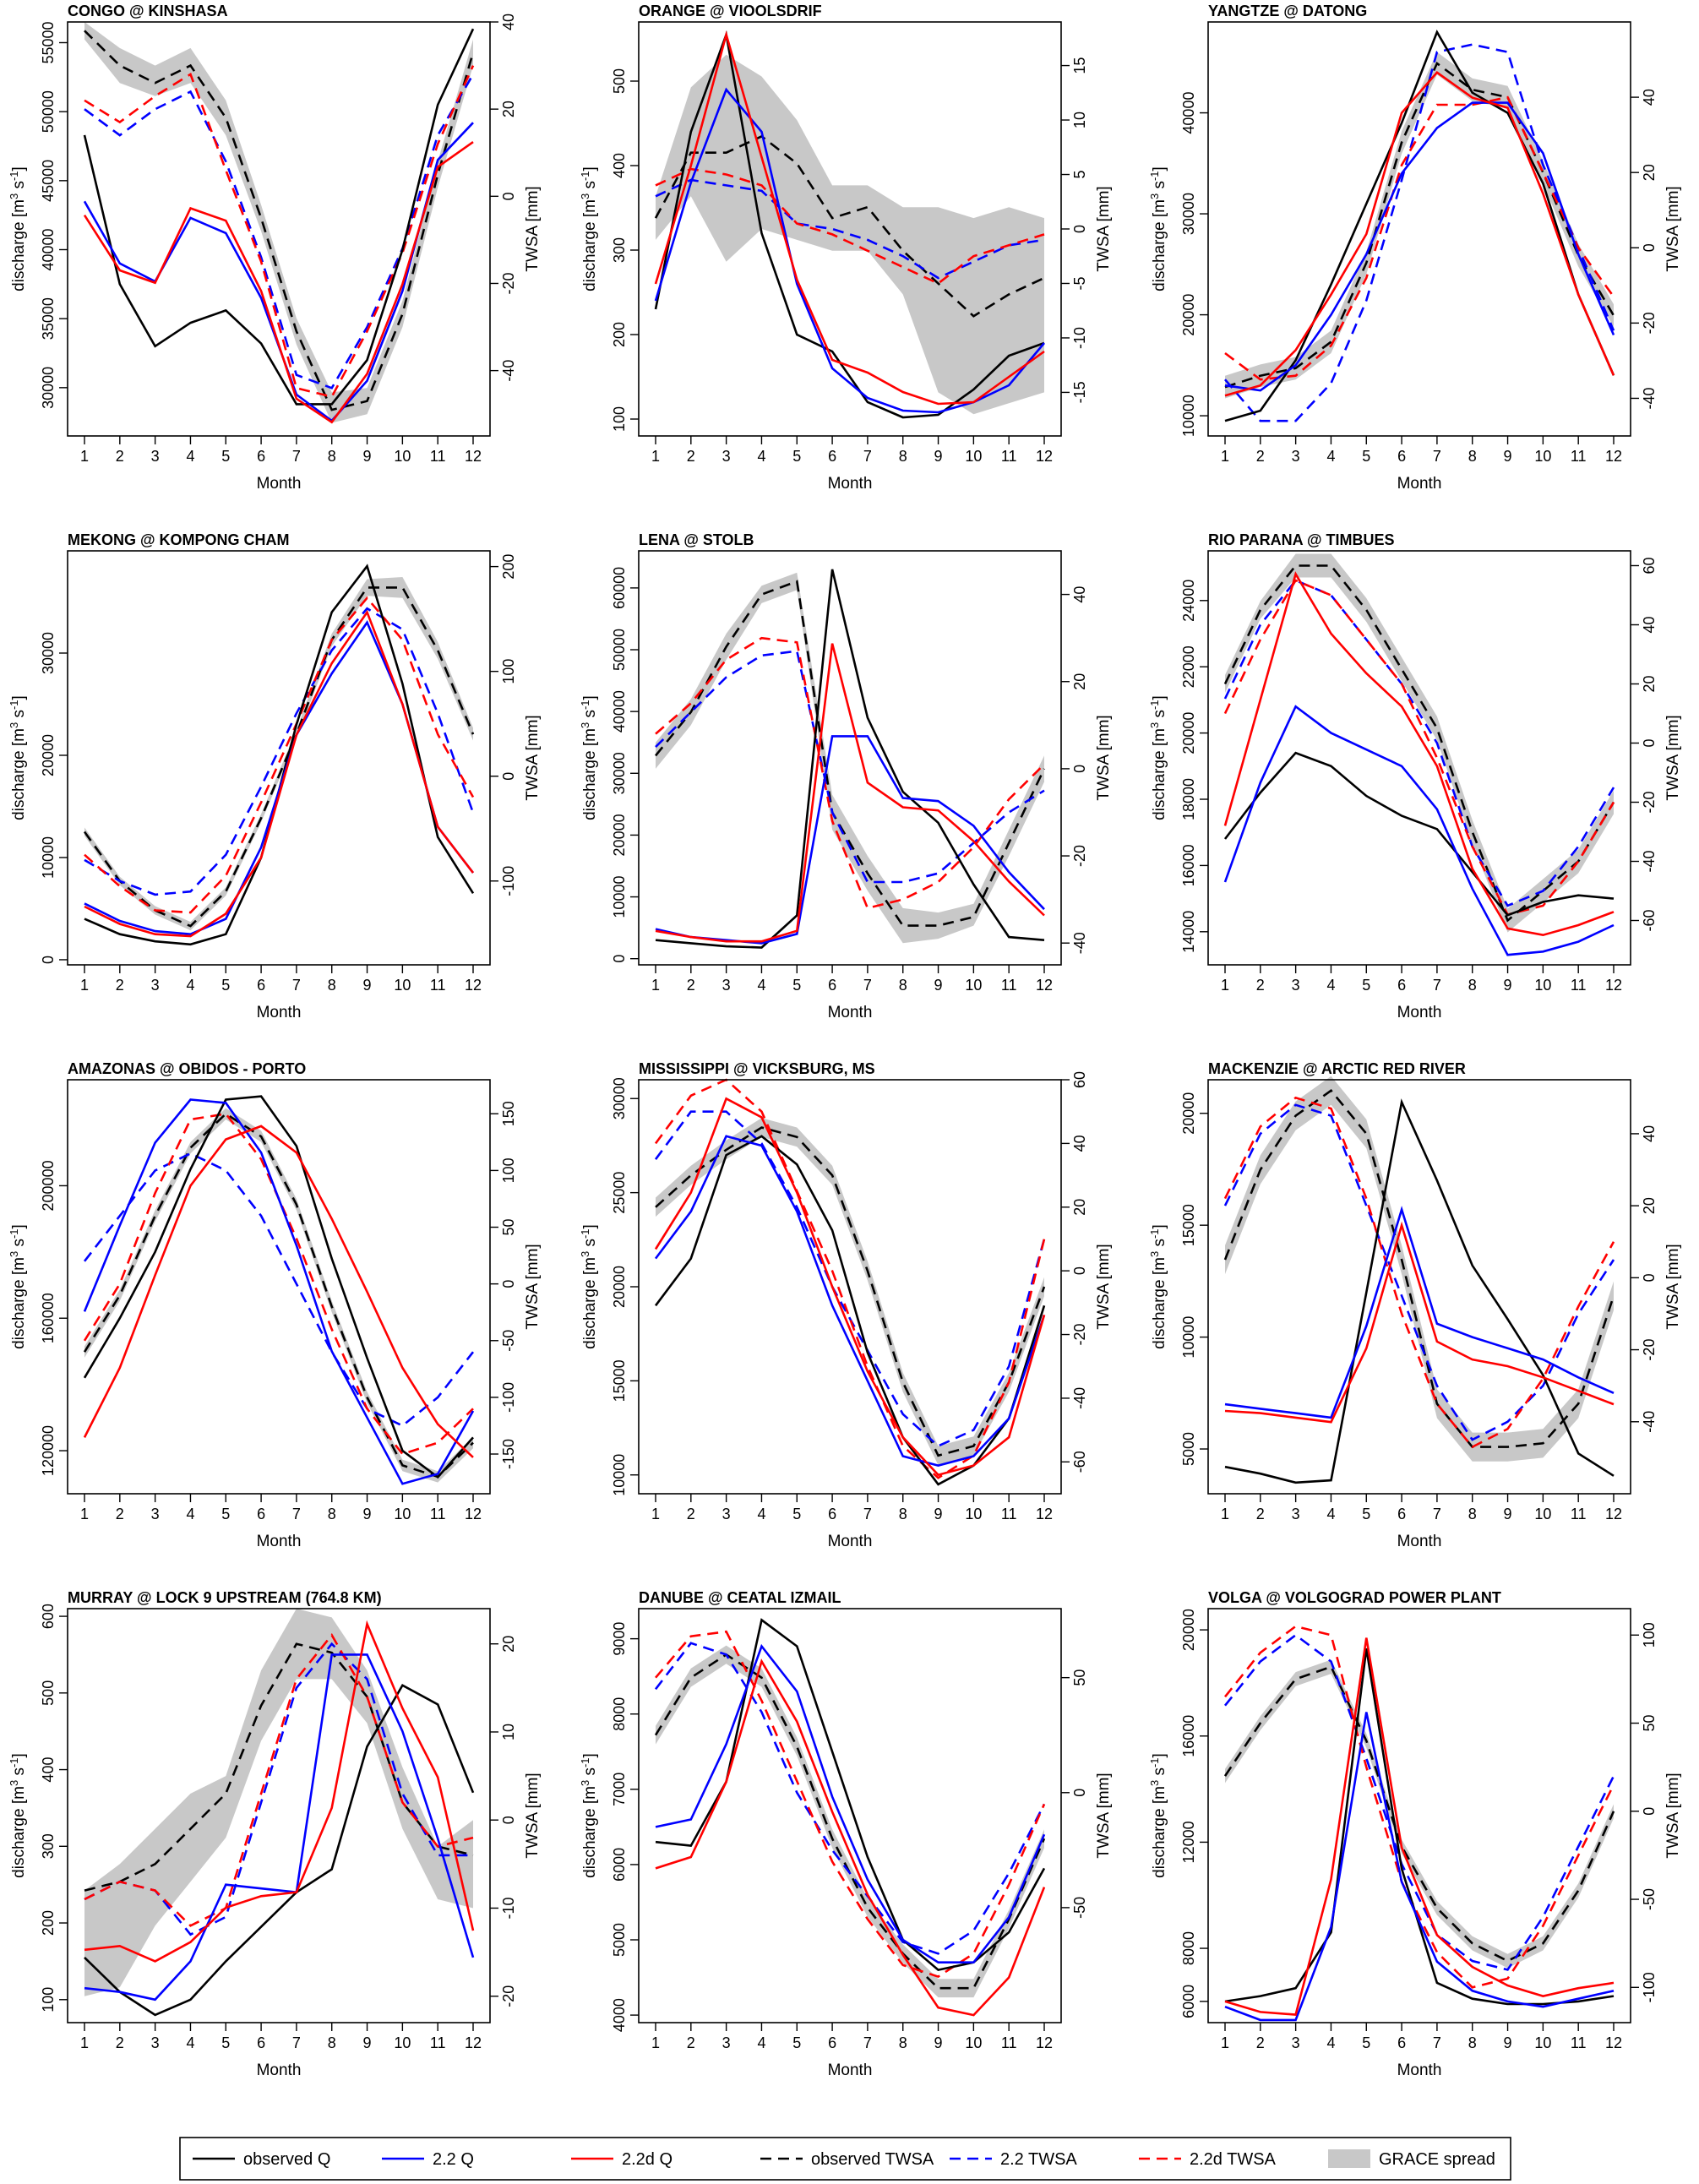 The width and height of the screenshot is (1699, 2184). I want to click on x-axis-label: Month, so click(851, 2070).